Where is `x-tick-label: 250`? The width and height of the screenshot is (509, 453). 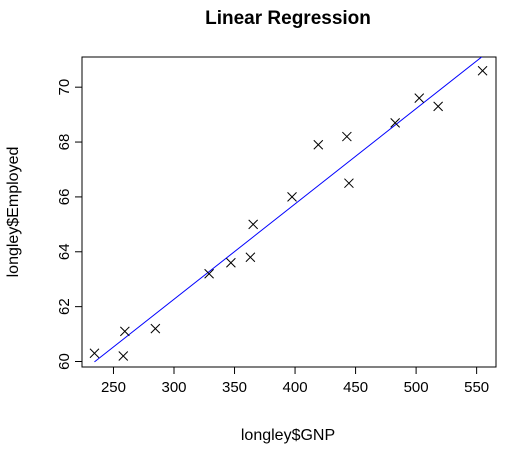 x-tick-label: 250 is located at coordinates (113, 387).